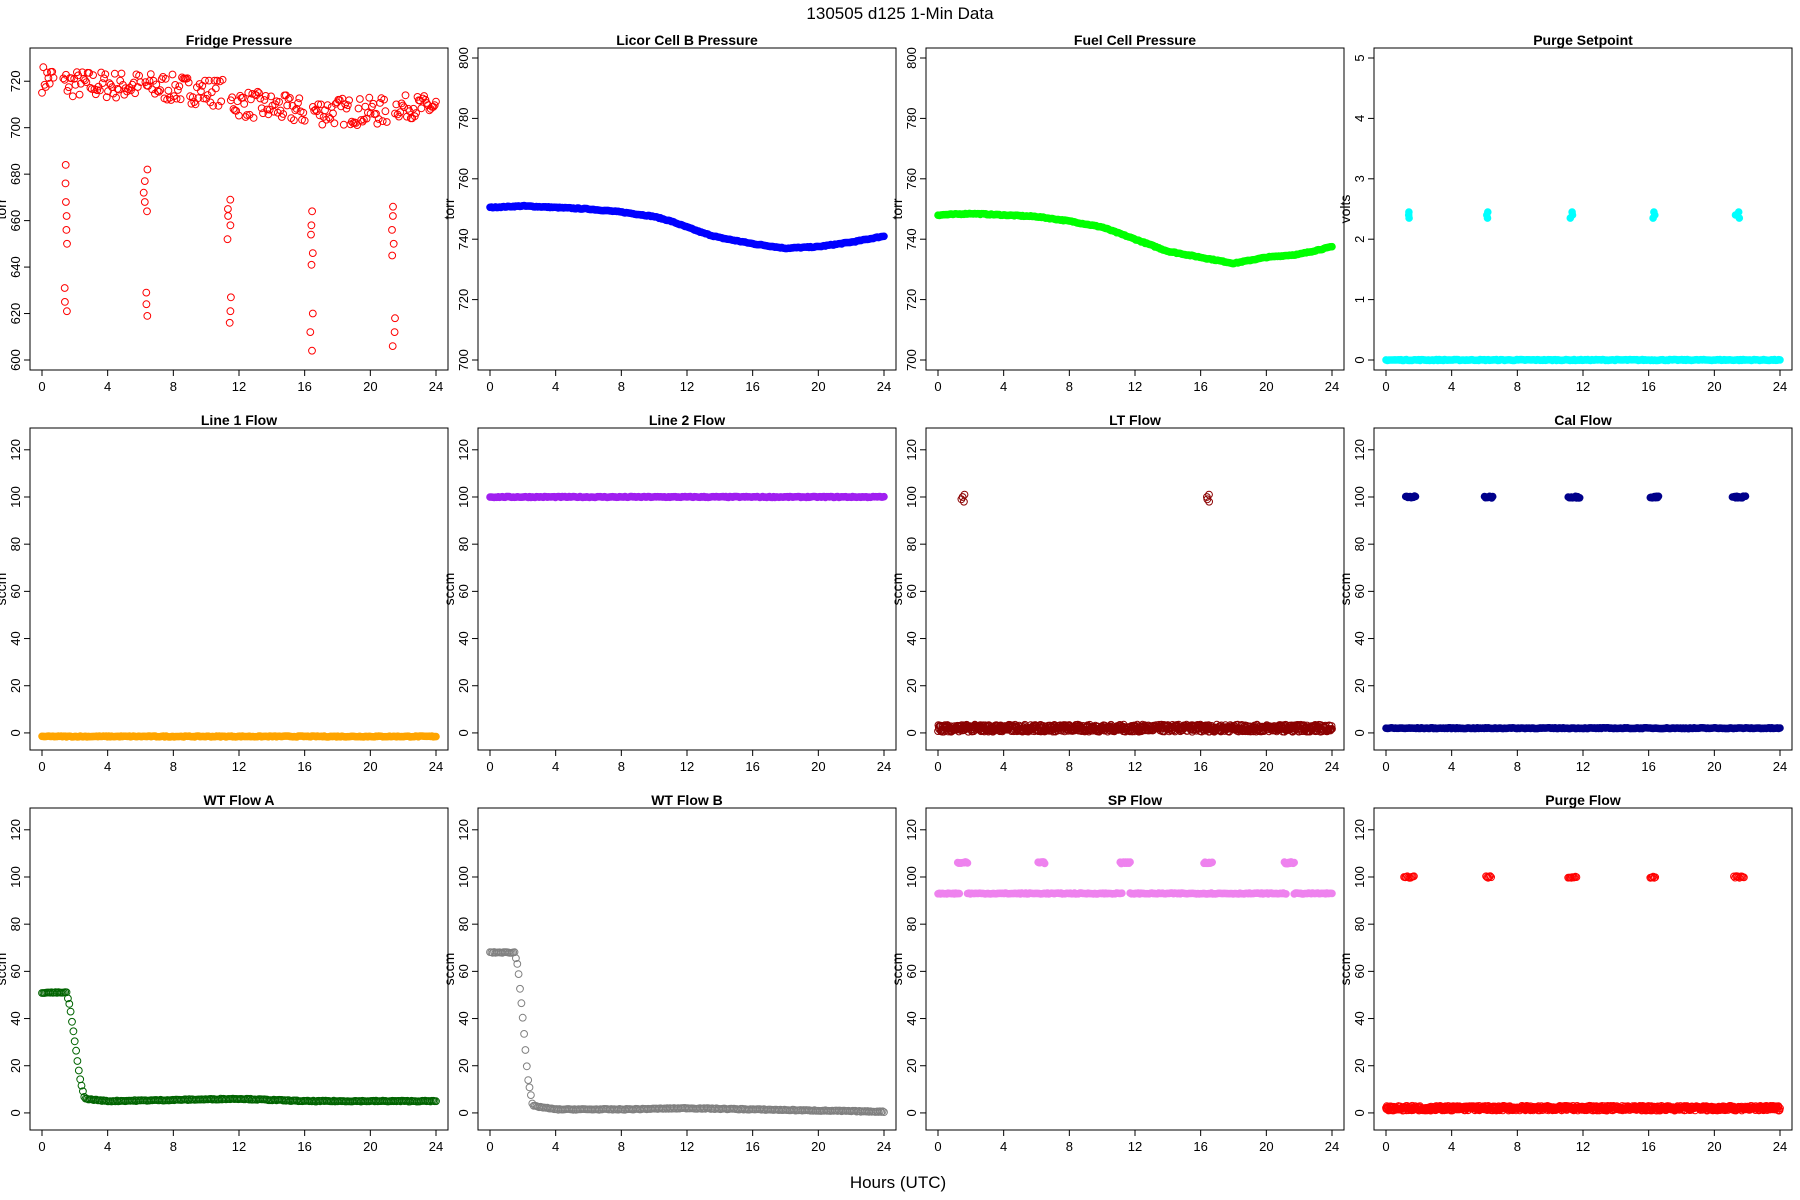  What do you see at coordinates (15, 544) in the screenshot?
I see `y-tick-label: 80` at bounding box center [15, 544].